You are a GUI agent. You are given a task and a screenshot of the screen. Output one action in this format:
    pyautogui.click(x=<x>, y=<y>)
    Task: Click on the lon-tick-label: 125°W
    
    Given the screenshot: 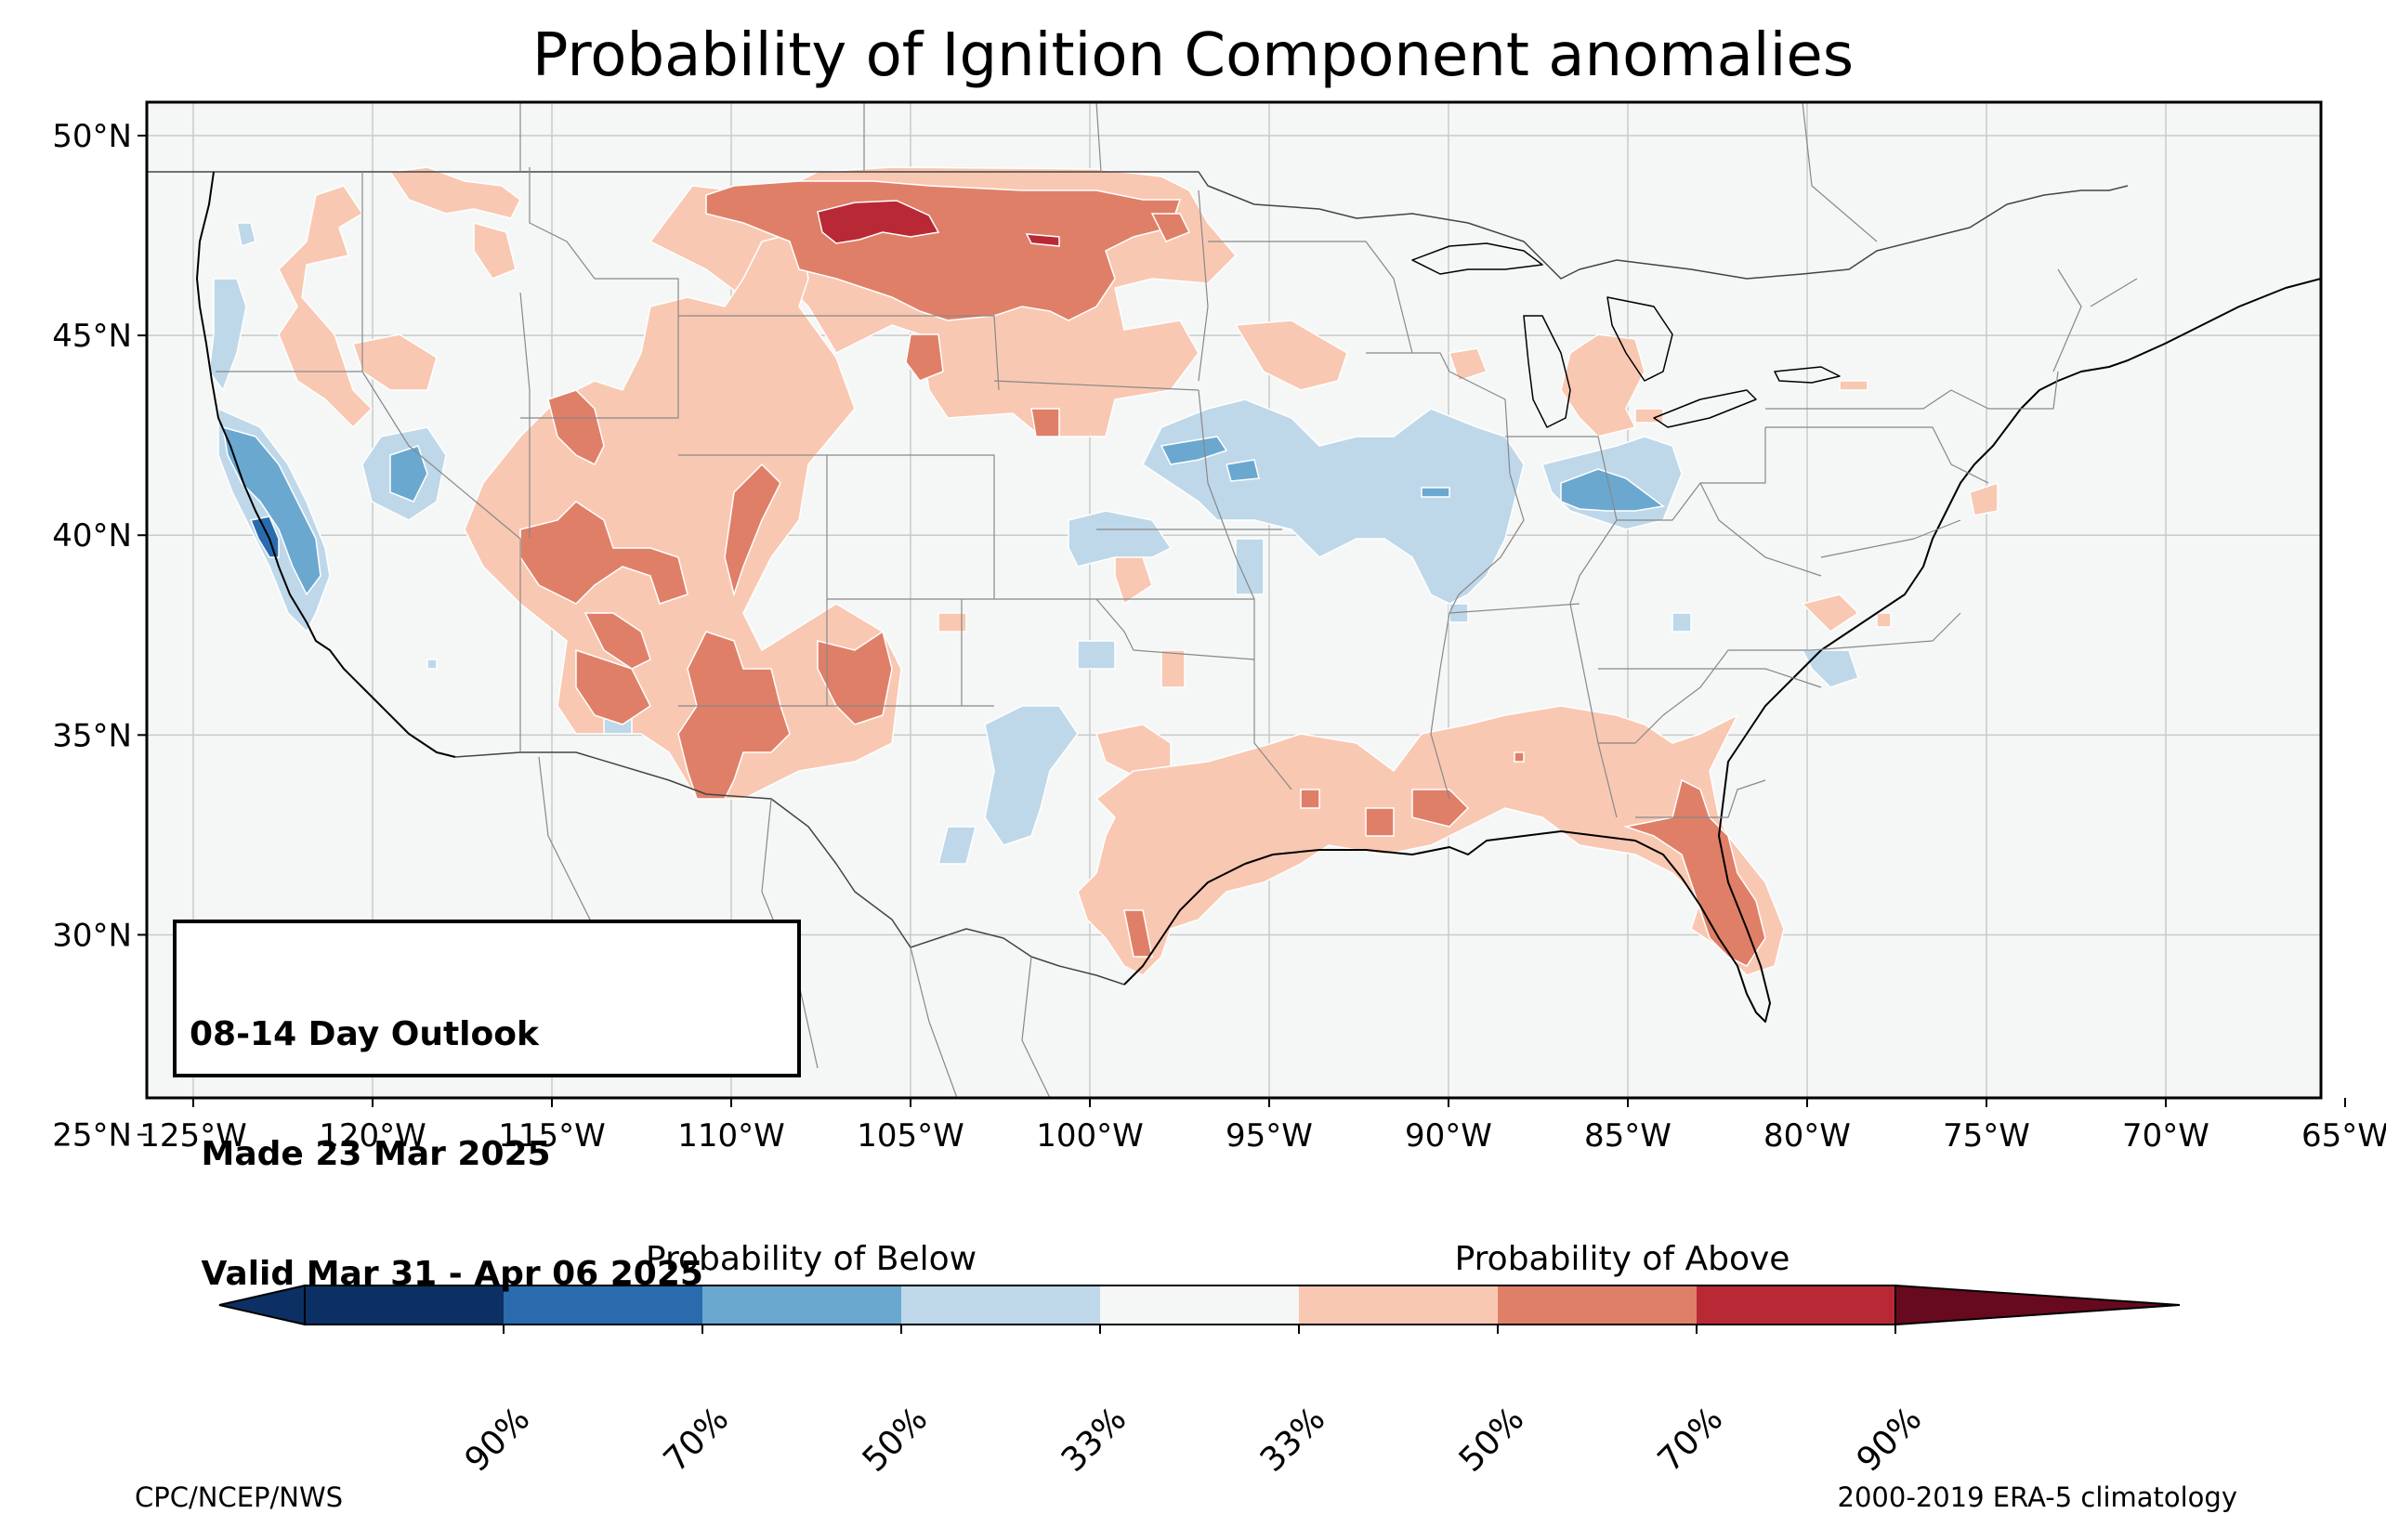 What is the action you would take?
    pyautogui.click(x=193, y=1136)
    